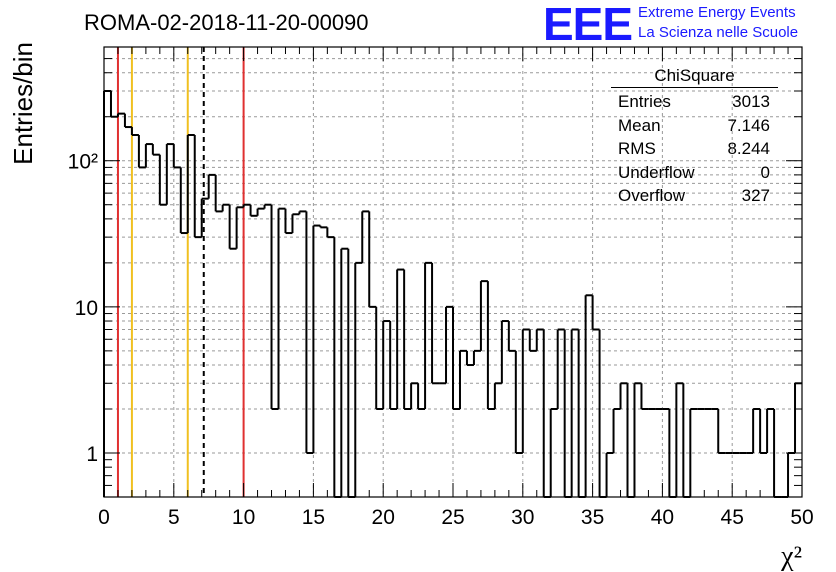 This screenshot has width=836, height=572. What do you see at coordinates (639, 125) in the screenshot?
I see `stats-label: Mean` at bounding box center [639, 125].